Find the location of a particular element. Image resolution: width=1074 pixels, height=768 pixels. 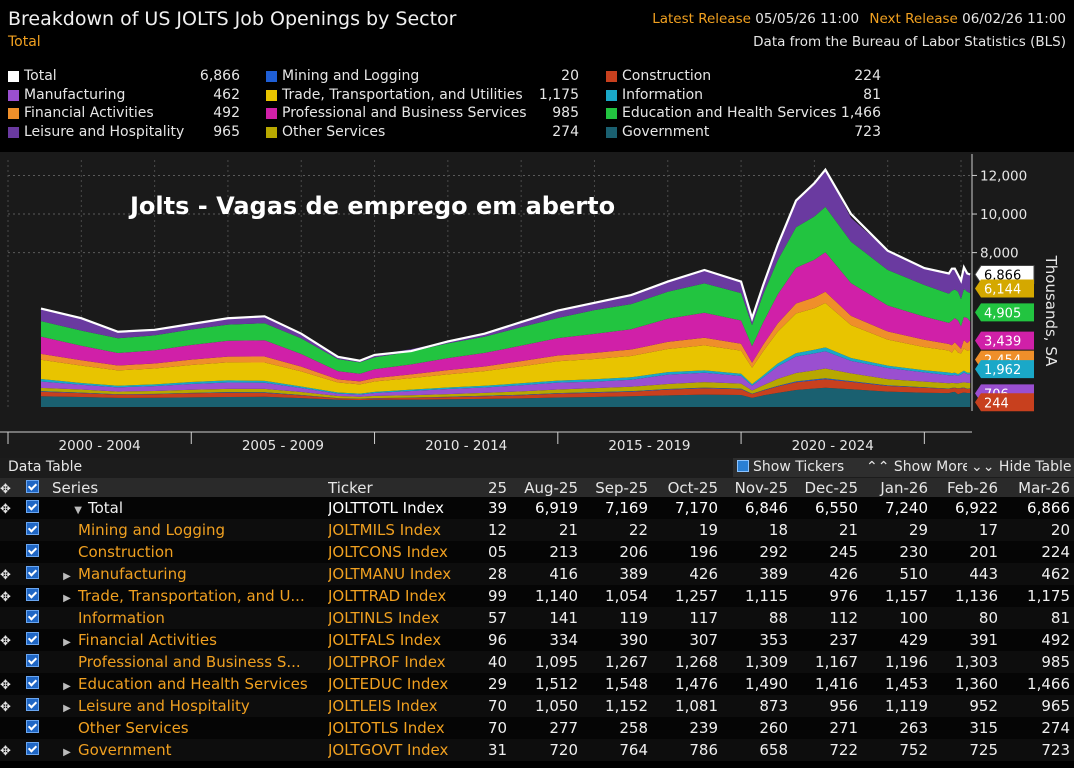

legend-item: Professional and Business Services 985 is located at coordinates (422, 113).